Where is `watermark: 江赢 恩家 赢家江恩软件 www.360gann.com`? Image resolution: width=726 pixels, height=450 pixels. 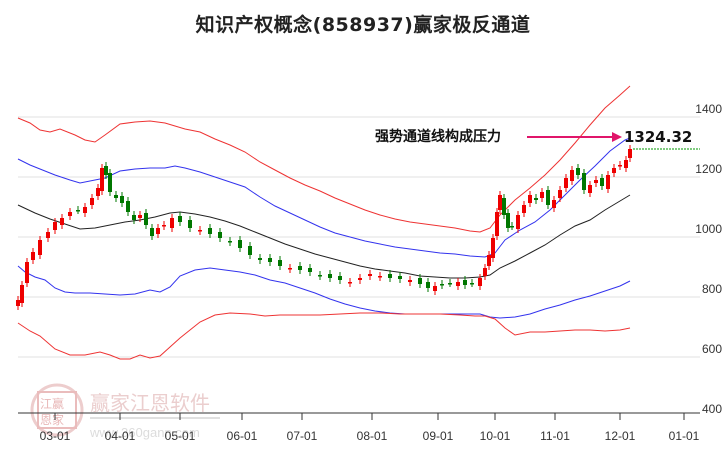
watermark: 江赢 恩家 赢家江恩软件 www.360gann.com is located at coordinates (125, 411).